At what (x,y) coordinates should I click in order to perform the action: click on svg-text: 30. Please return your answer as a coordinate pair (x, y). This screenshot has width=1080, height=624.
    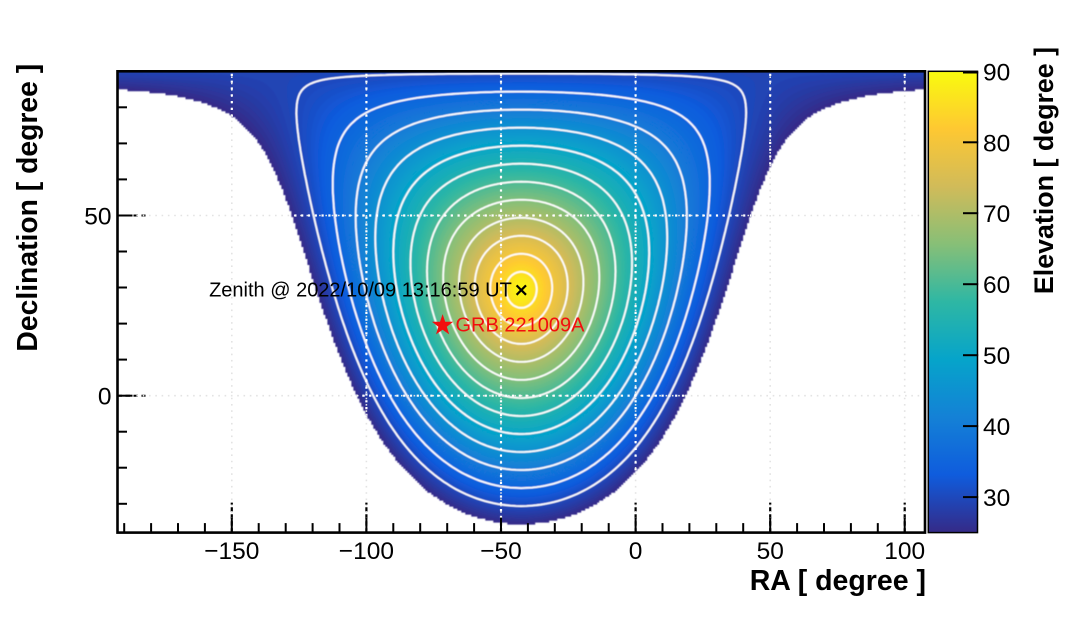
    Looking at the image, I should click on (996, 498).